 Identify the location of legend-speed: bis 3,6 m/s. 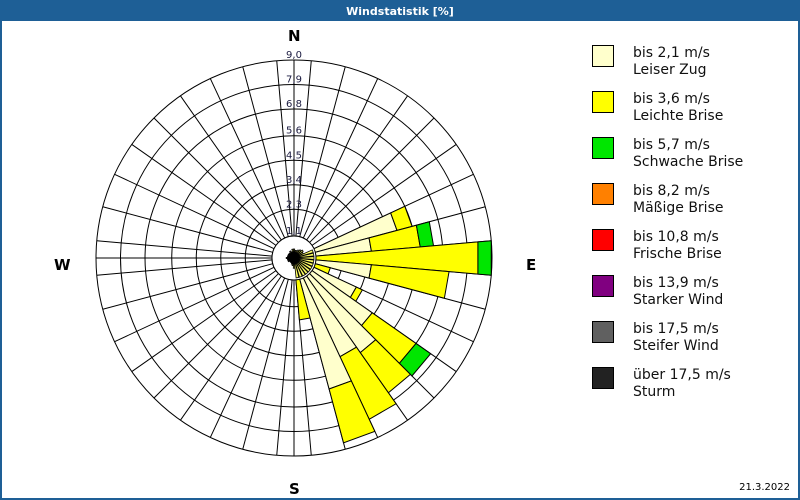
(671, 99).